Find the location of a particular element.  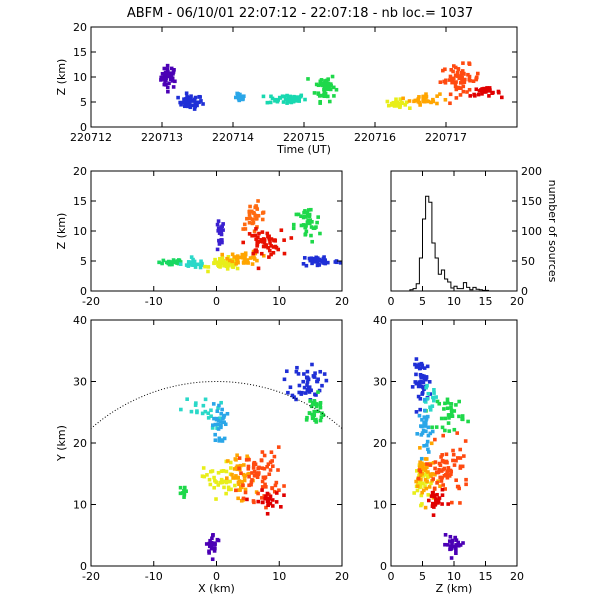

y-axis-label: Y (km) is located at coordinates (61, 443).